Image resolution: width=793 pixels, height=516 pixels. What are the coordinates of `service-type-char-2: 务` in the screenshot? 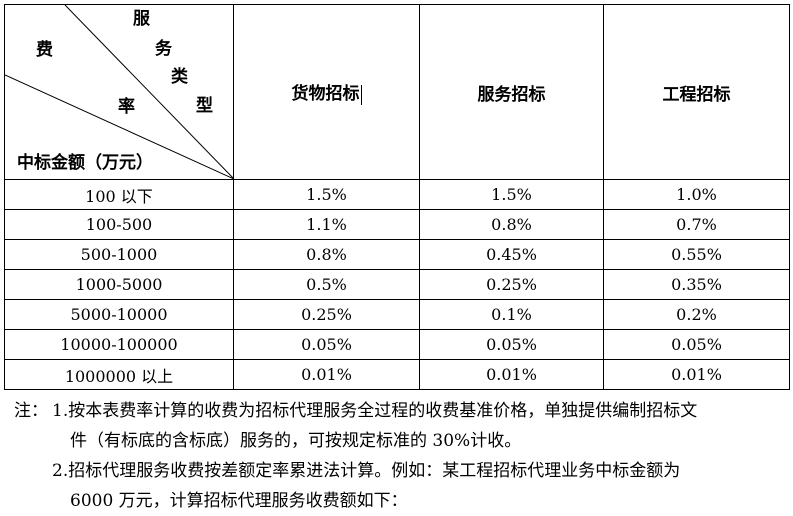 It's located at (163, 49).